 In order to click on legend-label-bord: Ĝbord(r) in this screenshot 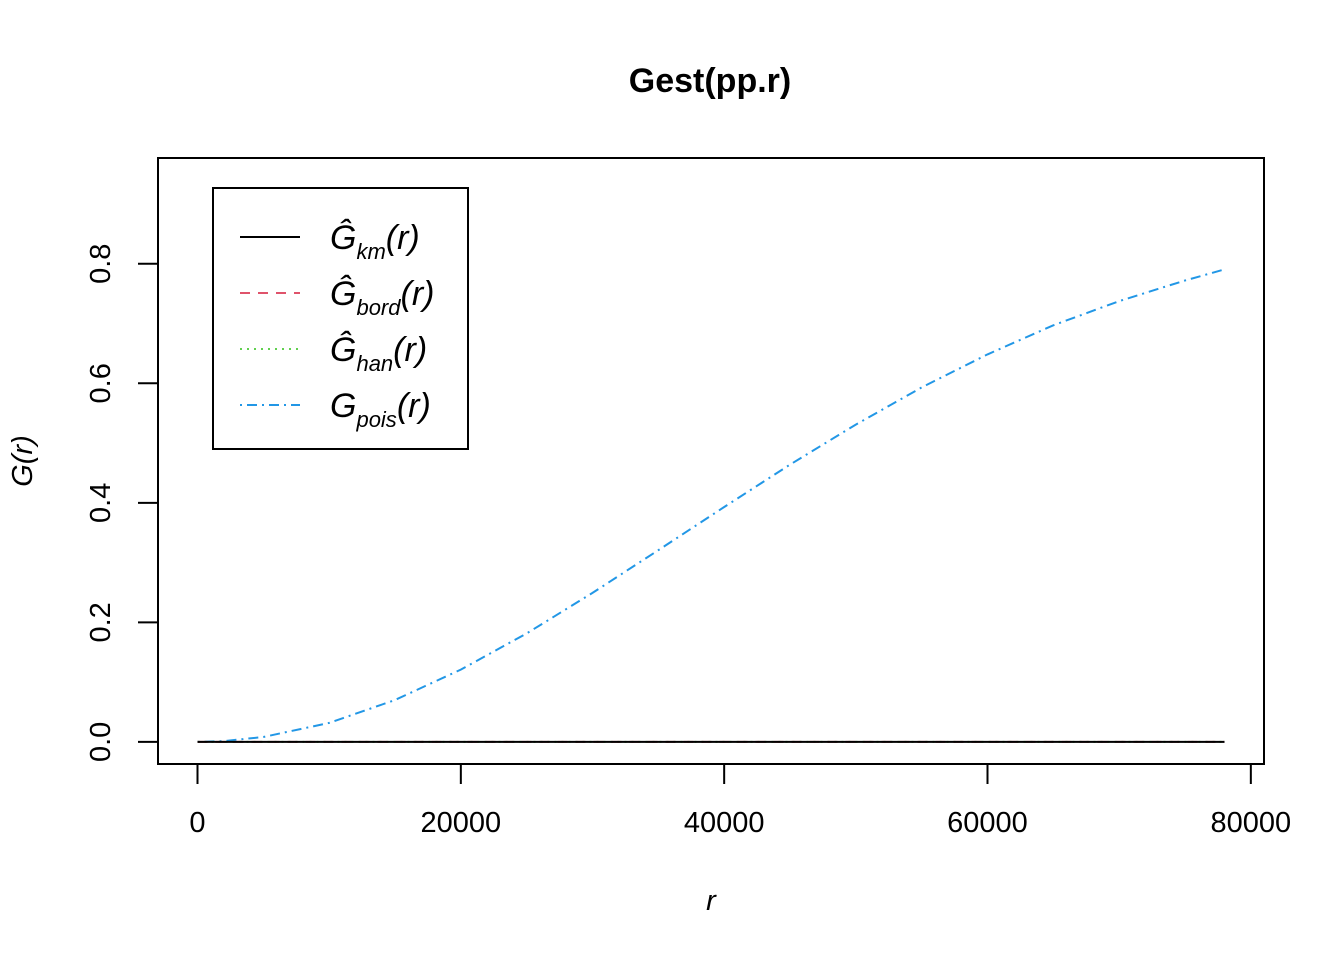, I will do `click(382, 297)`.